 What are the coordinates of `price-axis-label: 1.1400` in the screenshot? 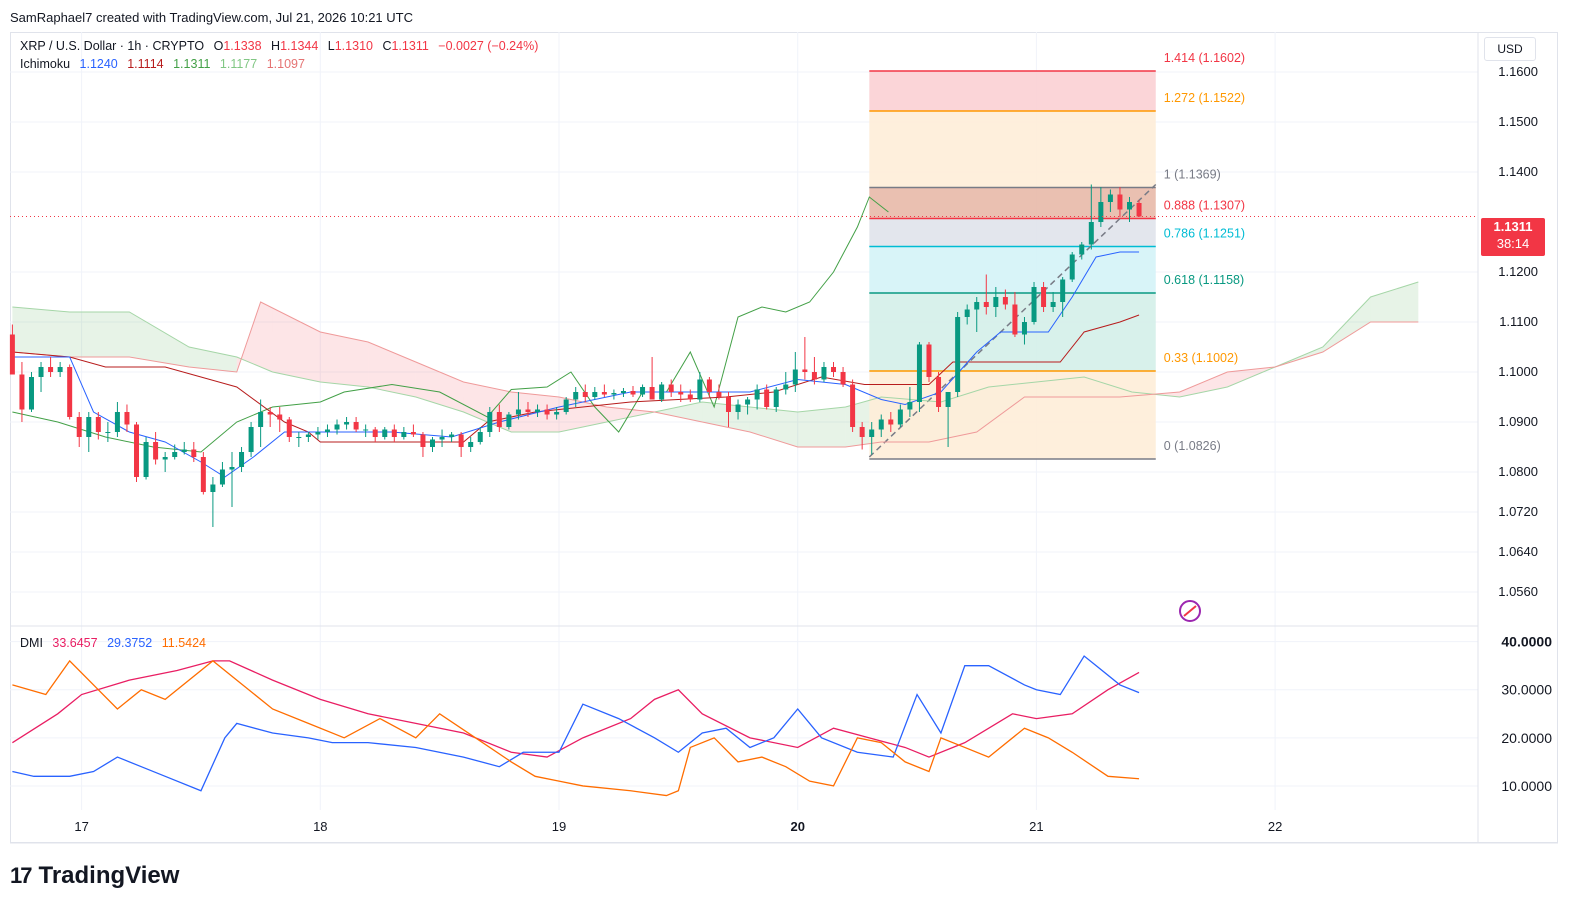 It's located at (1518, 171).